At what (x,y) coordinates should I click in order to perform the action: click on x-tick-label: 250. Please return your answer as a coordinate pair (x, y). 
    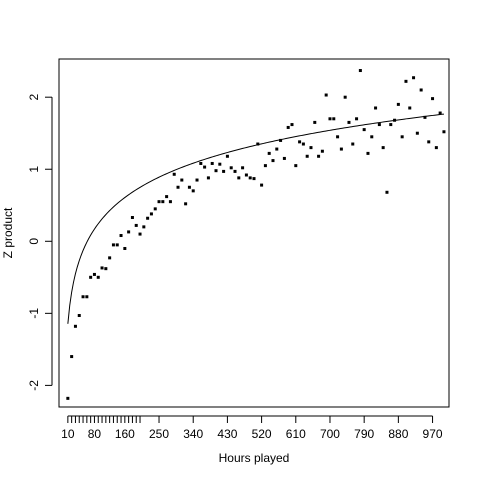
    Looking at the image, I should click on (159, 434).